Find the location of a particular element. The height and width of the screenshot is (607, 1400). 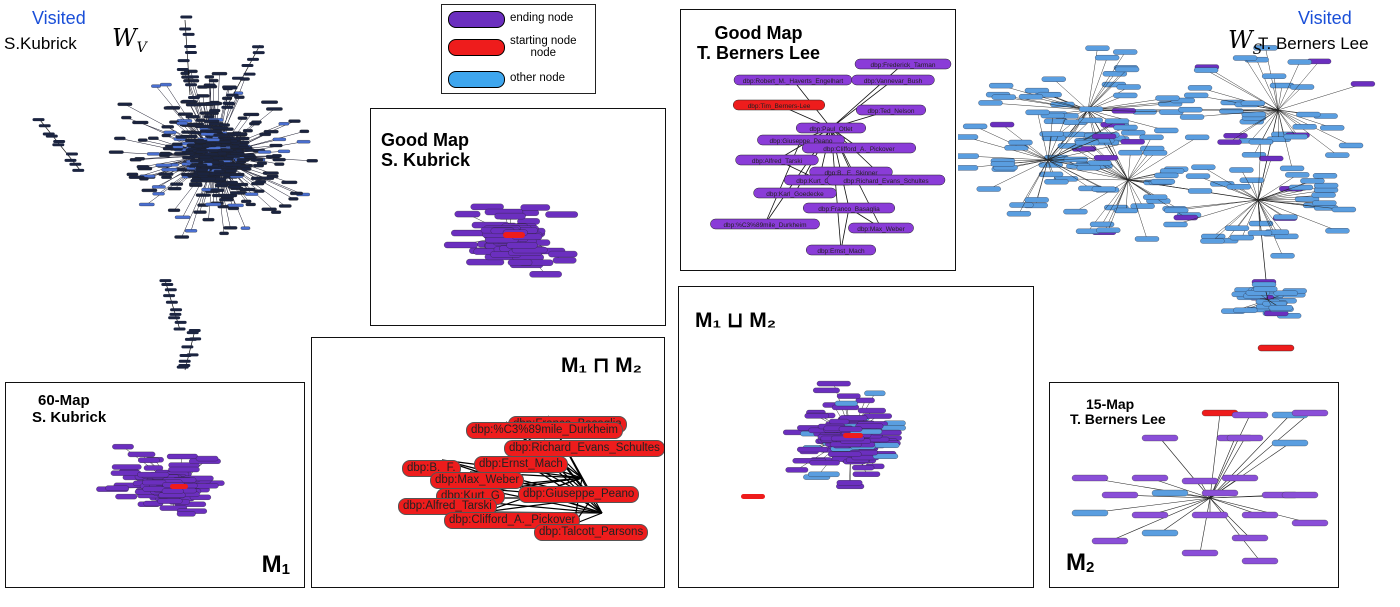

gmb-node-label: dbp:Max_Weber is located at coordinates (881, 229).